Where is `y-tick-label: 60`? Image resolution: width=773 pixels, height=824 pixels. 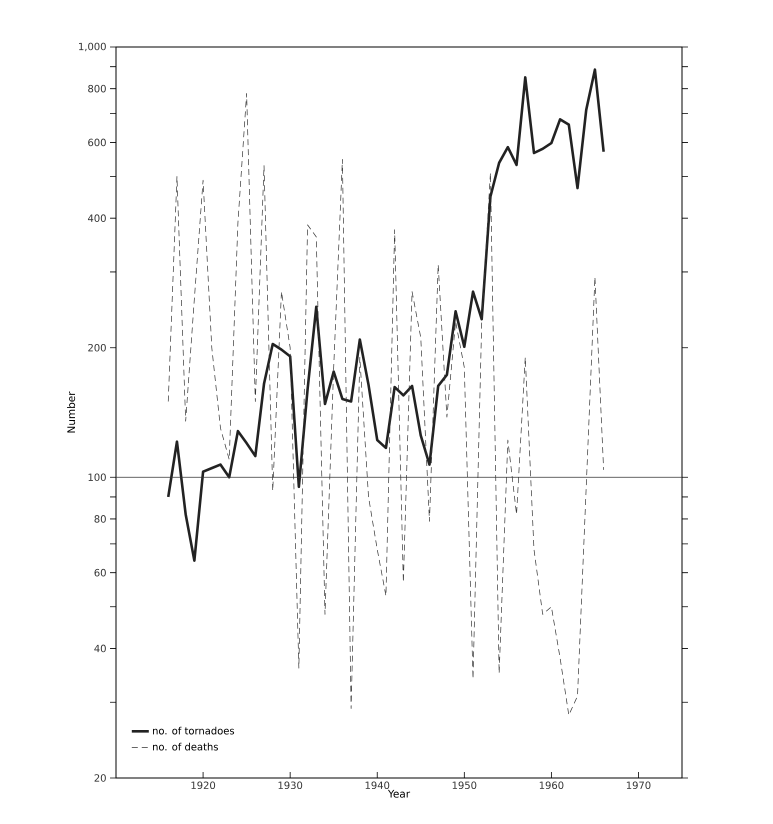 y-tick-label: 60 is located at coordinates (100, 572).